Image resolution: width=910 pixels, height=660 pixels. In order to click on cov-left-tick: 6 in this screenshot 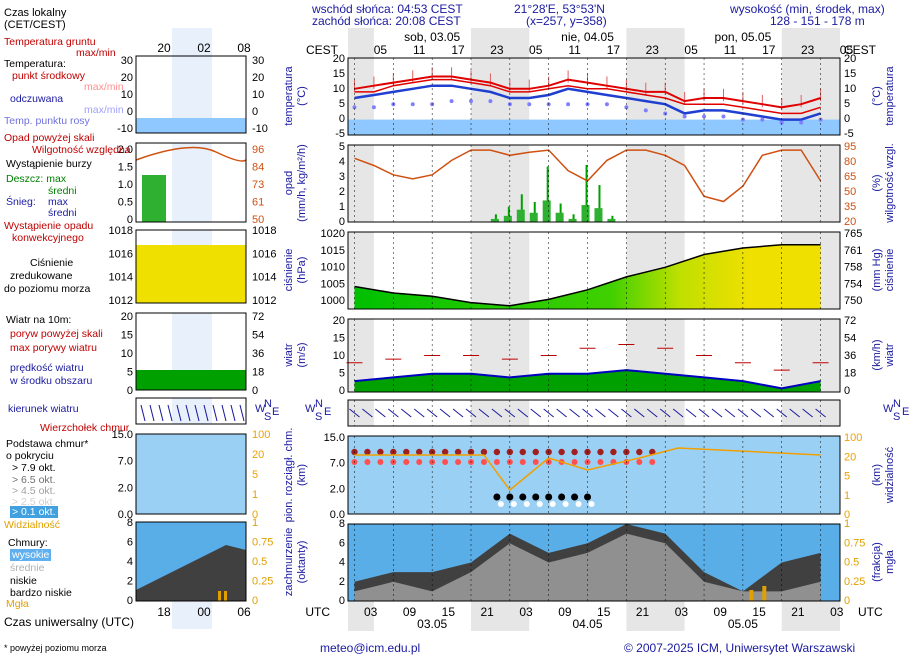, I will do `click(342, 543)`.